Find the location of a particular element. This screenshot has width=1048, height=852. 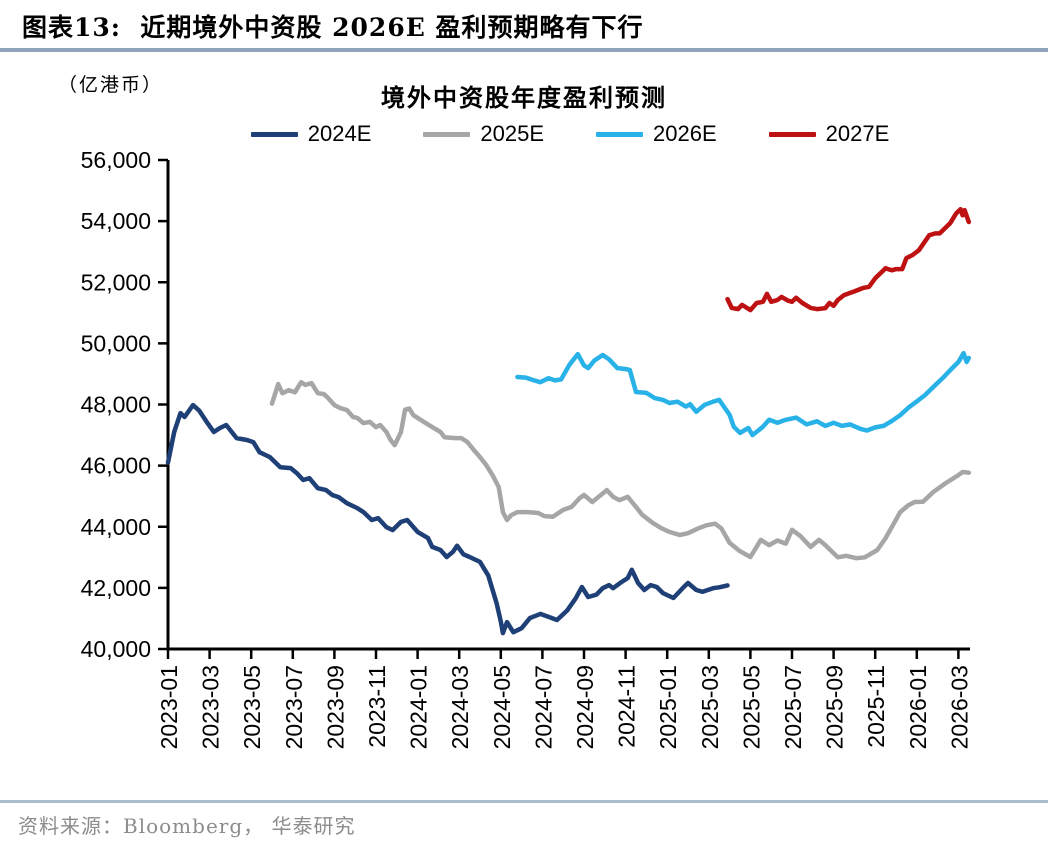

legend-swatch-2026e is located at coordinates (619, 134).